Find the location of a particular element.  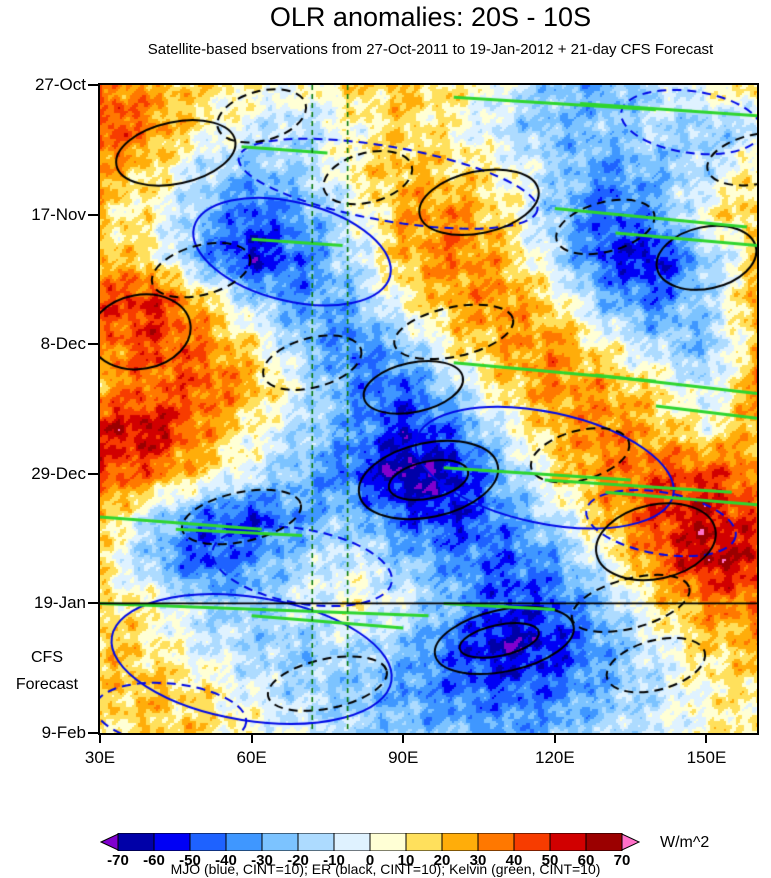

colorbar-tick-label: -10 is located at coordinates (334, 860).